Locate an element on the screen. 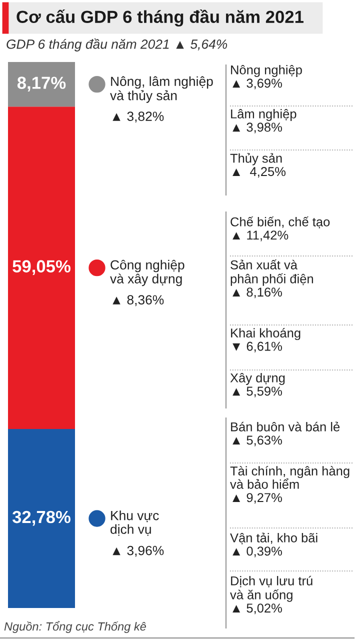  text: Khai khoáng ▼ 6,61% is located at coordinates (265, 340).